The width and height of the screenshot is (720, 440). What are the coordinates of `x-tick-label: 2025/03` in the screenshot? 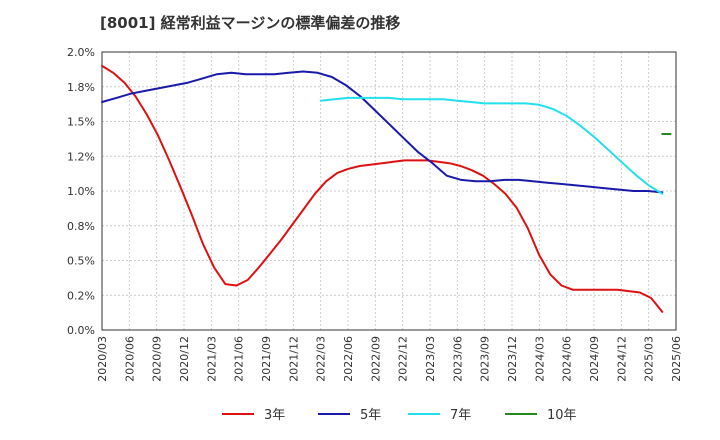 It's located at (649, 359).